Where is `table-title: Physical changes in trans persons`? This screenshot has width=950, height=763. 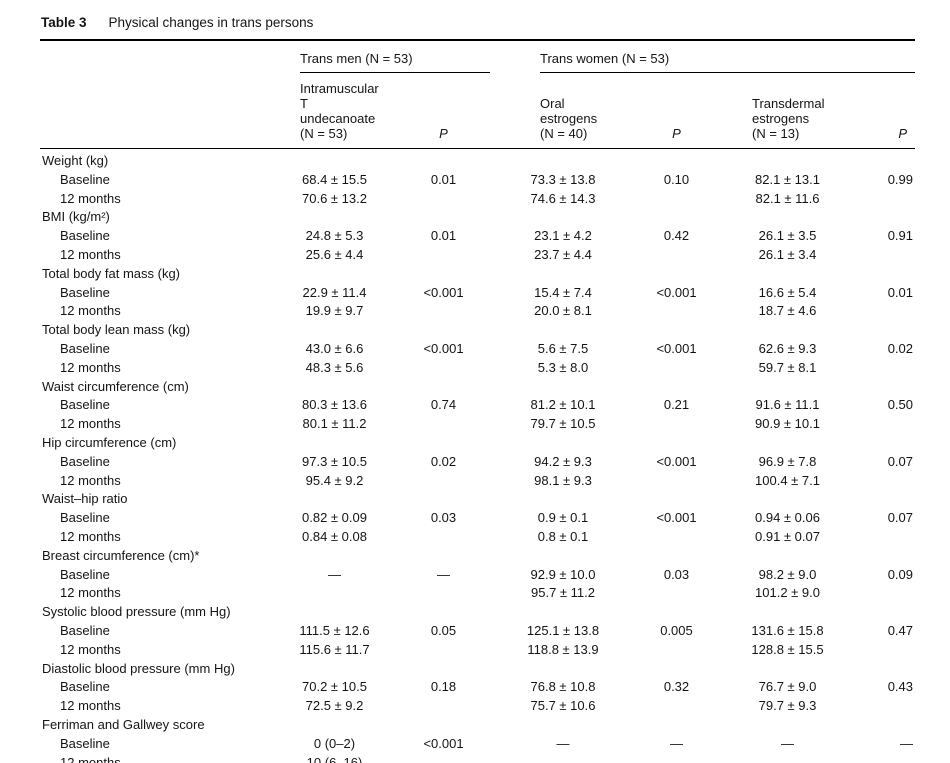 table-title: Physical changes in trans persons is located at coordinates (211, 22).